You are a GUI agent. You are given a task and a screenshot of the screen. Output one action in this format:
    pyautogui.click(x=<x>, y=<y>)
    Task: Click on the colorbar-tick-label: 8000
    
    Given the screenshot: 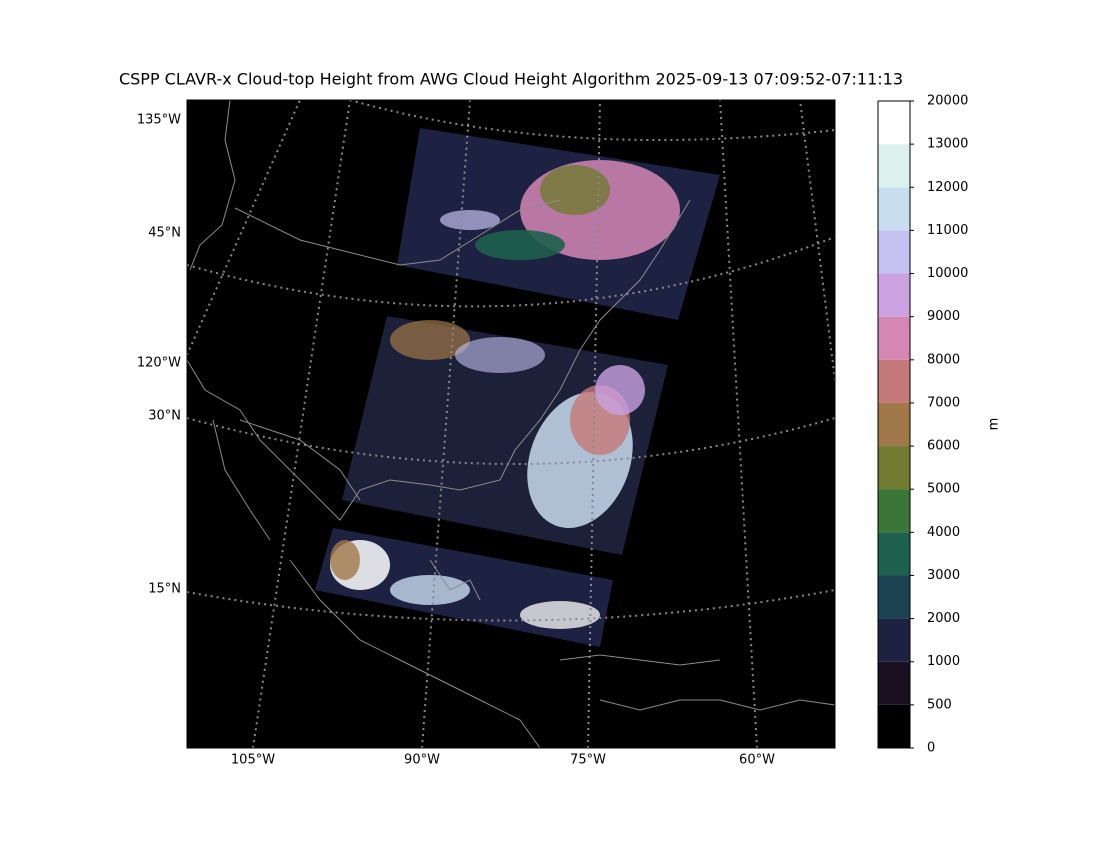 What is the action you would take?
    pyautogui.click(x=943, y=359)
    